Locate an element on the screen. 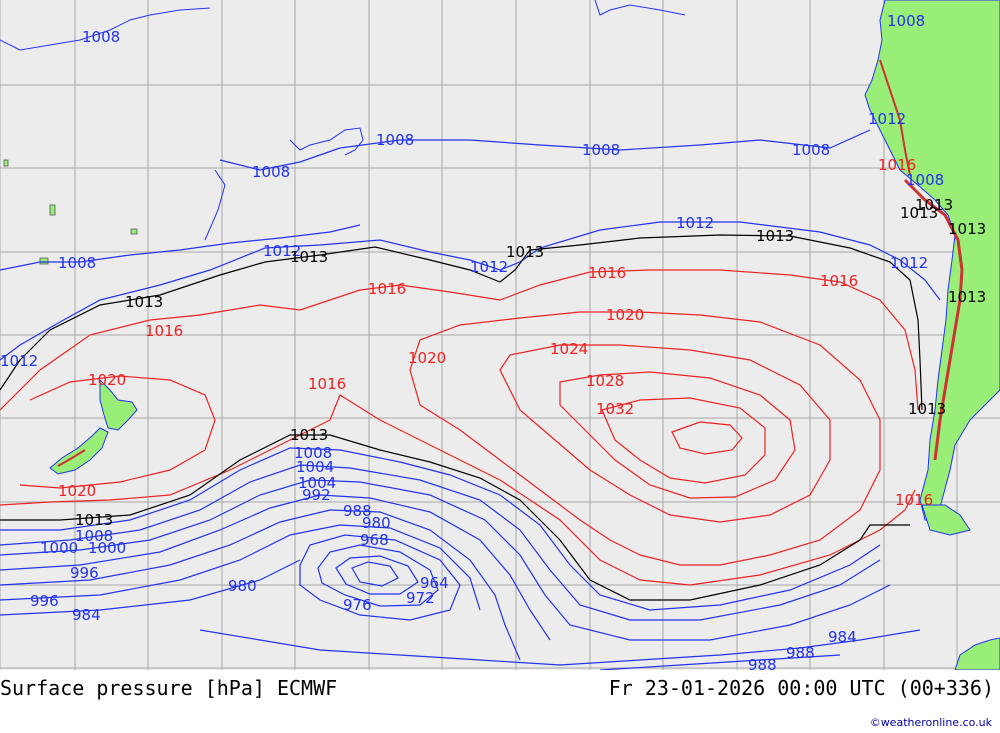  isobar-label: 964 is located at coordinates (434, 583).